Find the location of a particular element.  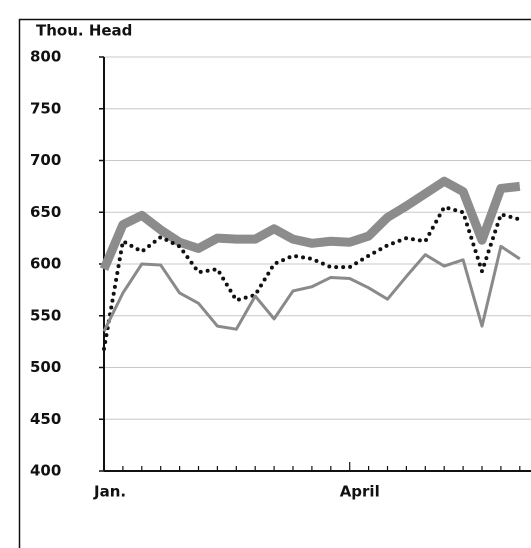

x-tick-label: April is located at coordinates (360, 492).